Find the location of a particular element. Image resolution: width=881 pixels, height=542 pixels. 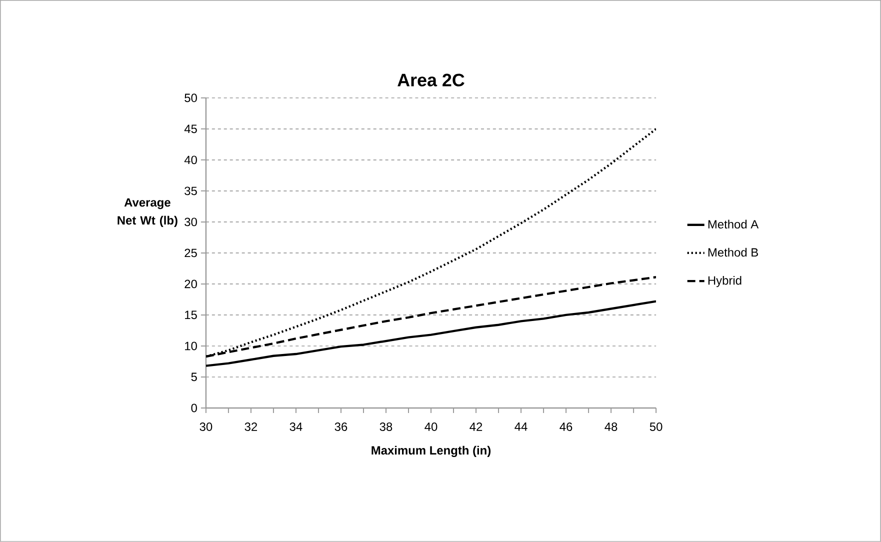

y-tick-label: 10 is located at coordinates (191, 346).